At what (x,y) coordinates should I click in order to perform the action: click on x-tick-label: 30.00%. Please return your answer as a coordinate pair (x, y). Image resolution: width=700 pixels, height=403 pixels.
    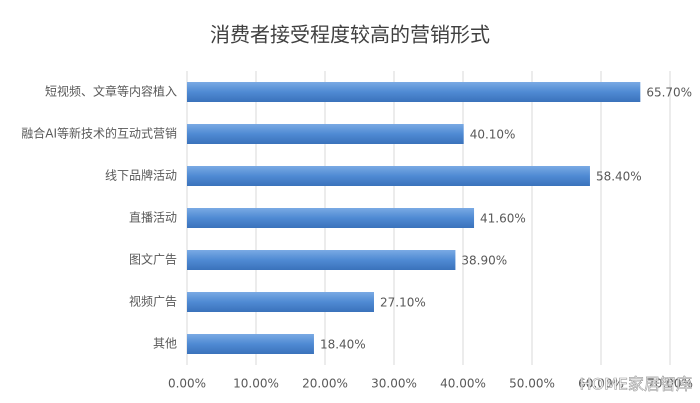
    Looking at the image, I should click on (394, 384).